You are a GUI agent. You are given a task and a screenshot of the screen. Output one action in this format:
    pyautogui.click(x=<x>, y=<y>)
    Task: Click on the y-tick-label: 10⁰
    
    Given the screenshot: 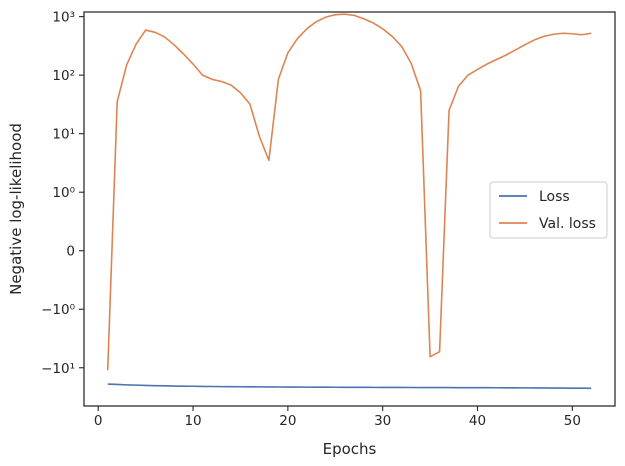 What is the action you would take?
    pyautogui.click(x=63, y=193)
    